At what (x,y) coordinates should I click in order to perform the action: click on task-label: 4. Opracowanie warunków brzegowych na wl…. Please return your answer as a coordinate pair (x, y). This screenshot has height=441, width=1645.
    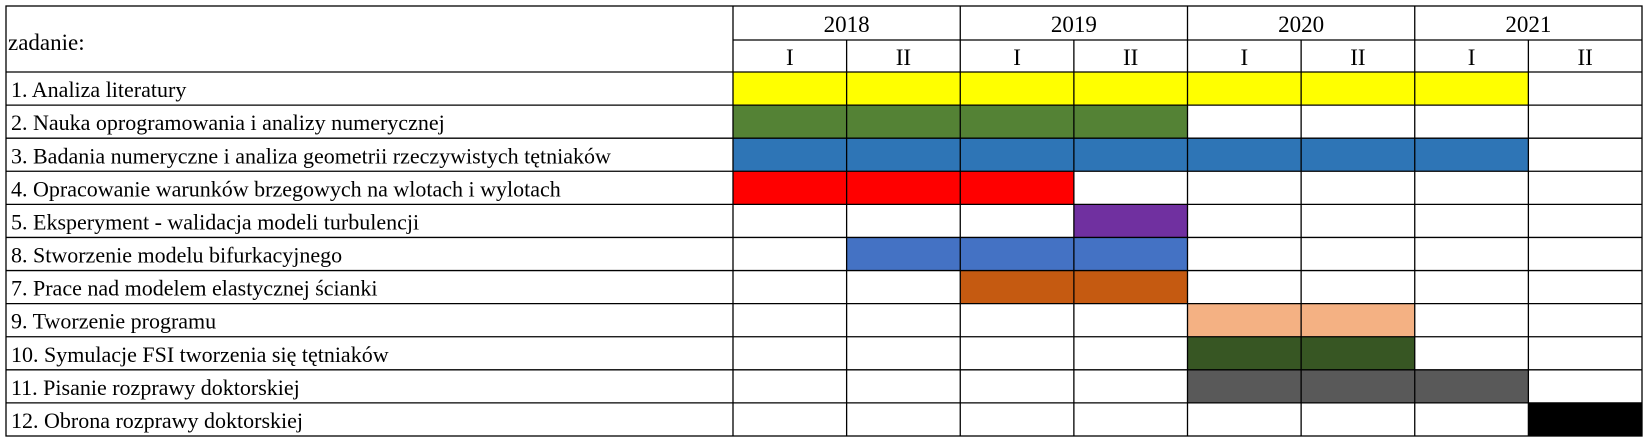
    Looking at the image, I should click on (286, 188).